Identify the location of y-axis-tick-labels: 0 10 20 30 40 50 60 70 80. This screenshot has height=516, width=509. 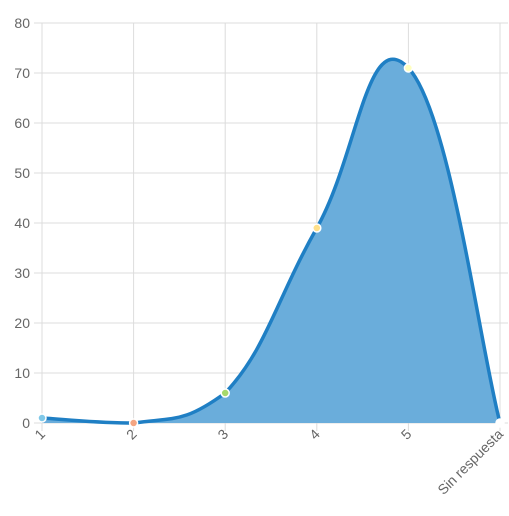
(22, 223).